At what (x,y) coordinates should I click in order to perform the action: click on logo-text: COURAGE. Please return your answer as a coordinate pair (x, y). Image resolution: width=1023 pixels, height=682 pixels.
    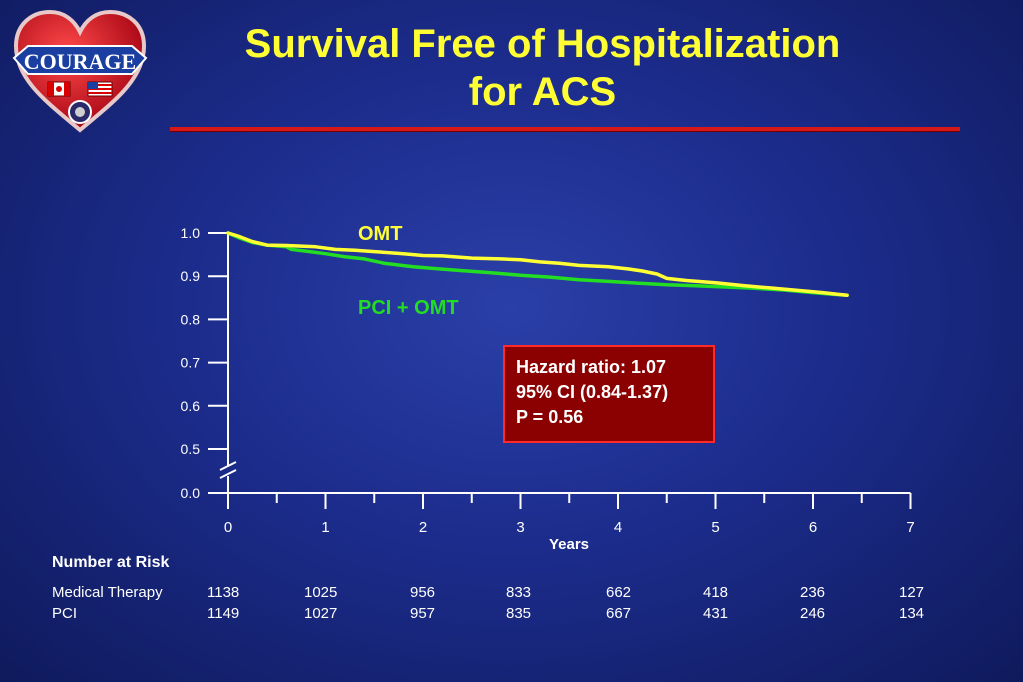
    Looking at the image, I should click on (80, 61).